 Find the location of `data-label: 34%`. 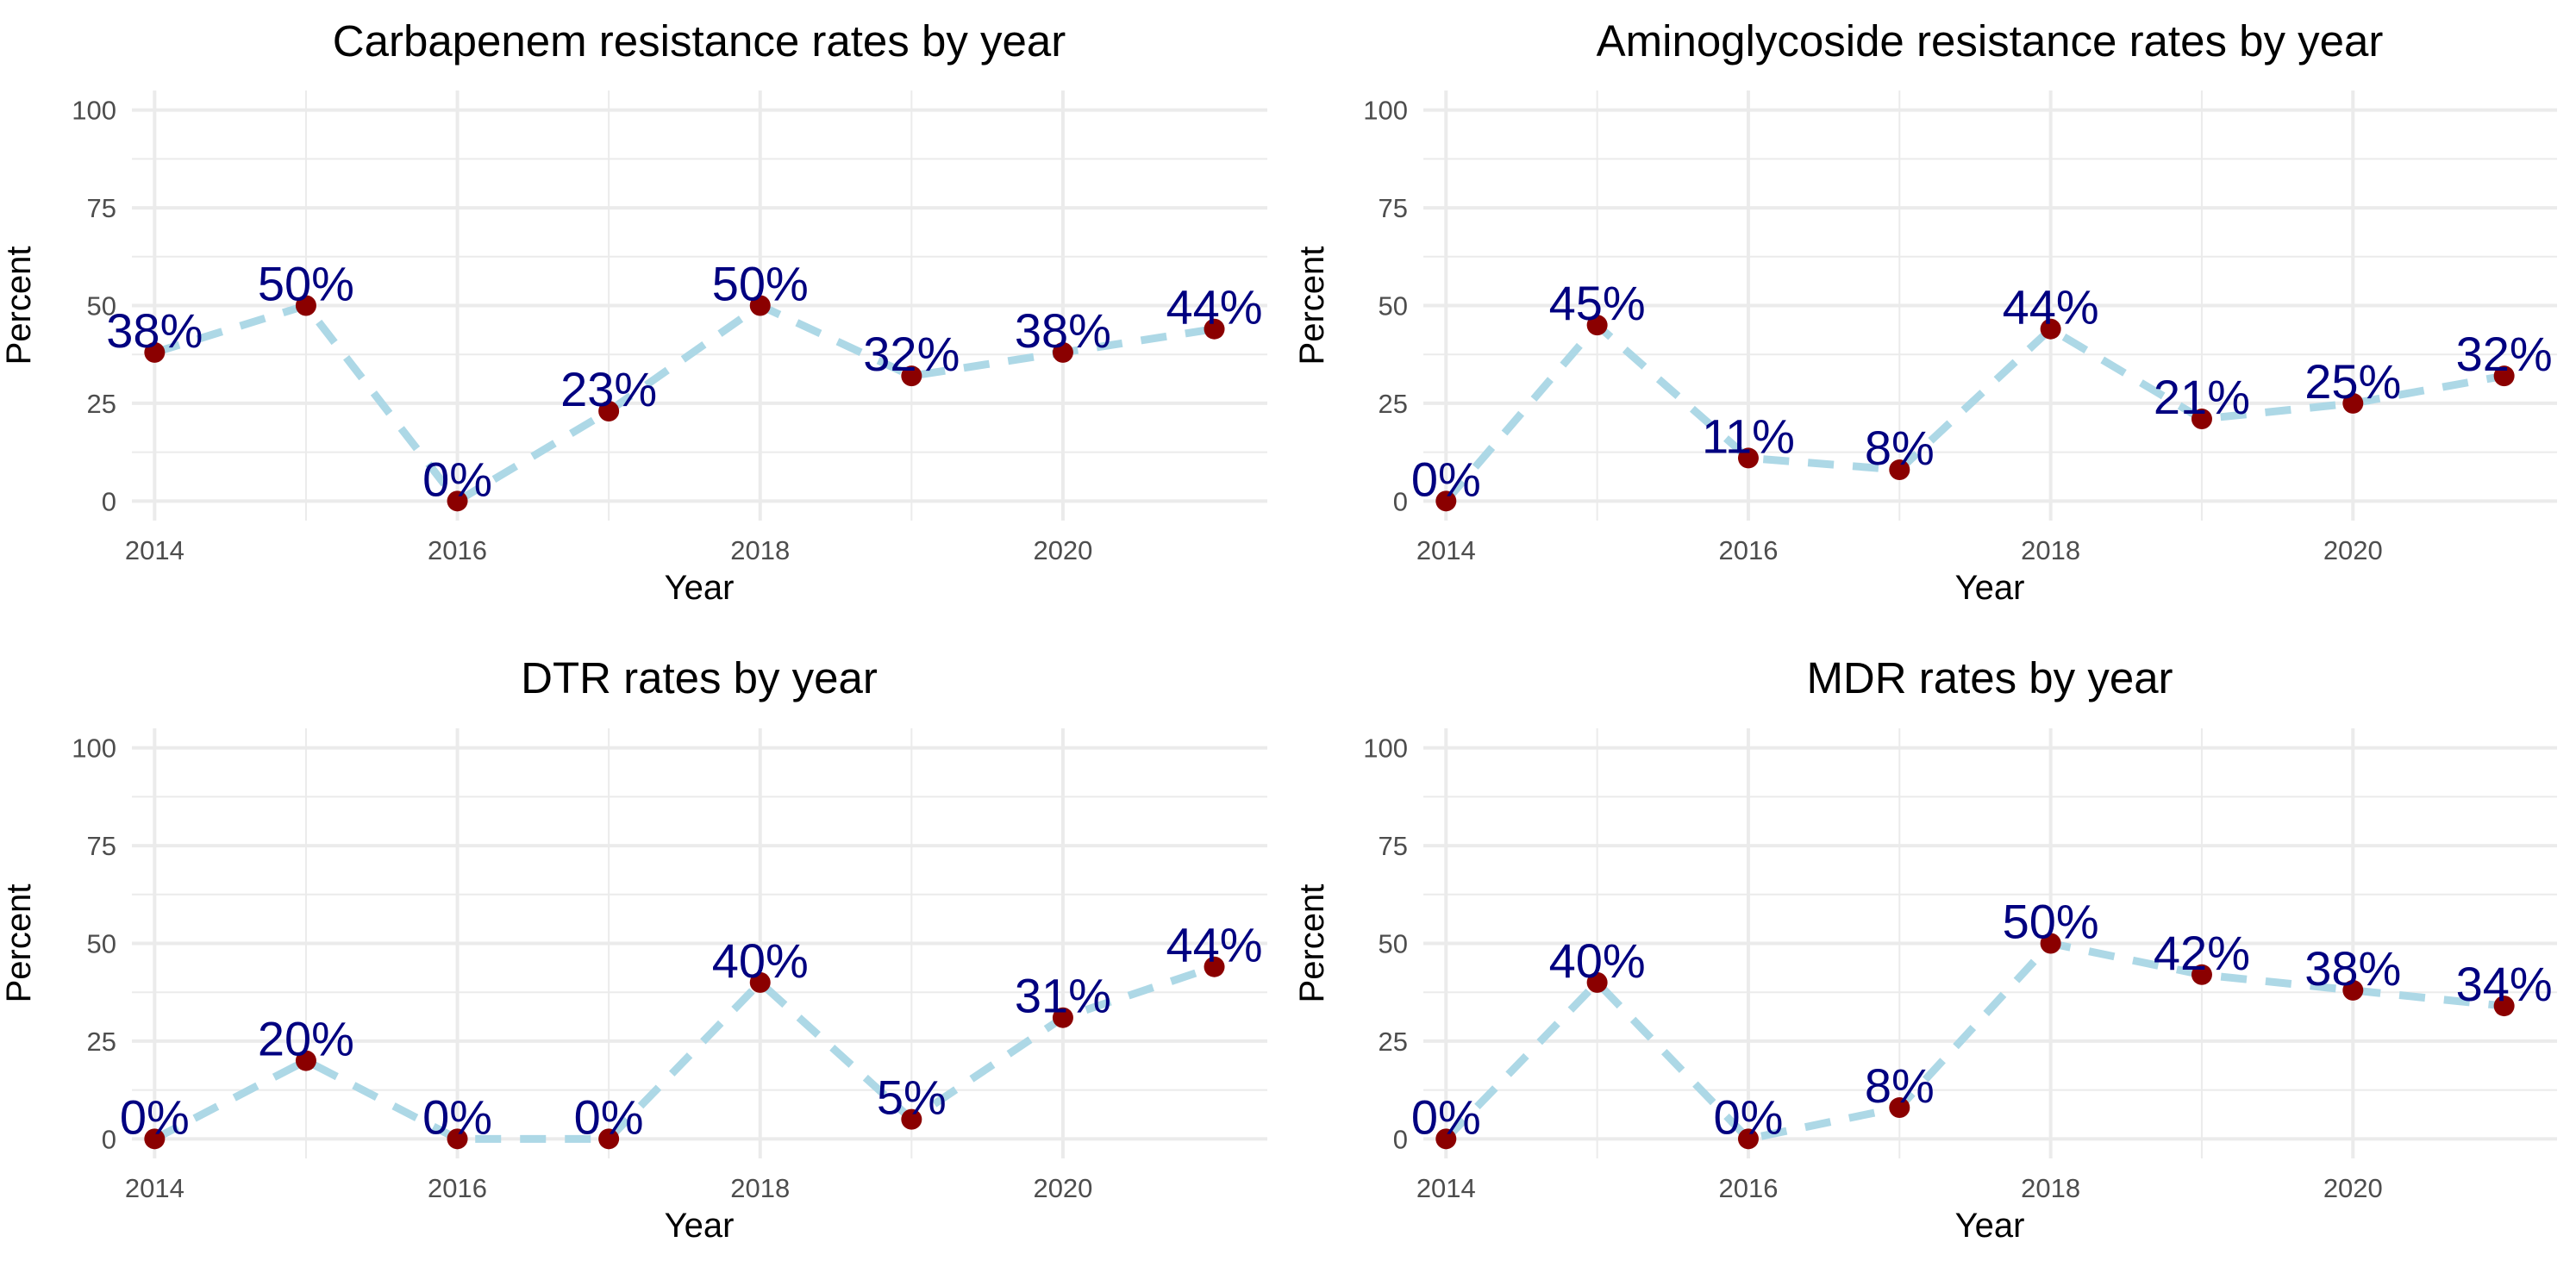

data-label: 34% is located at coordinates (2504, 984).